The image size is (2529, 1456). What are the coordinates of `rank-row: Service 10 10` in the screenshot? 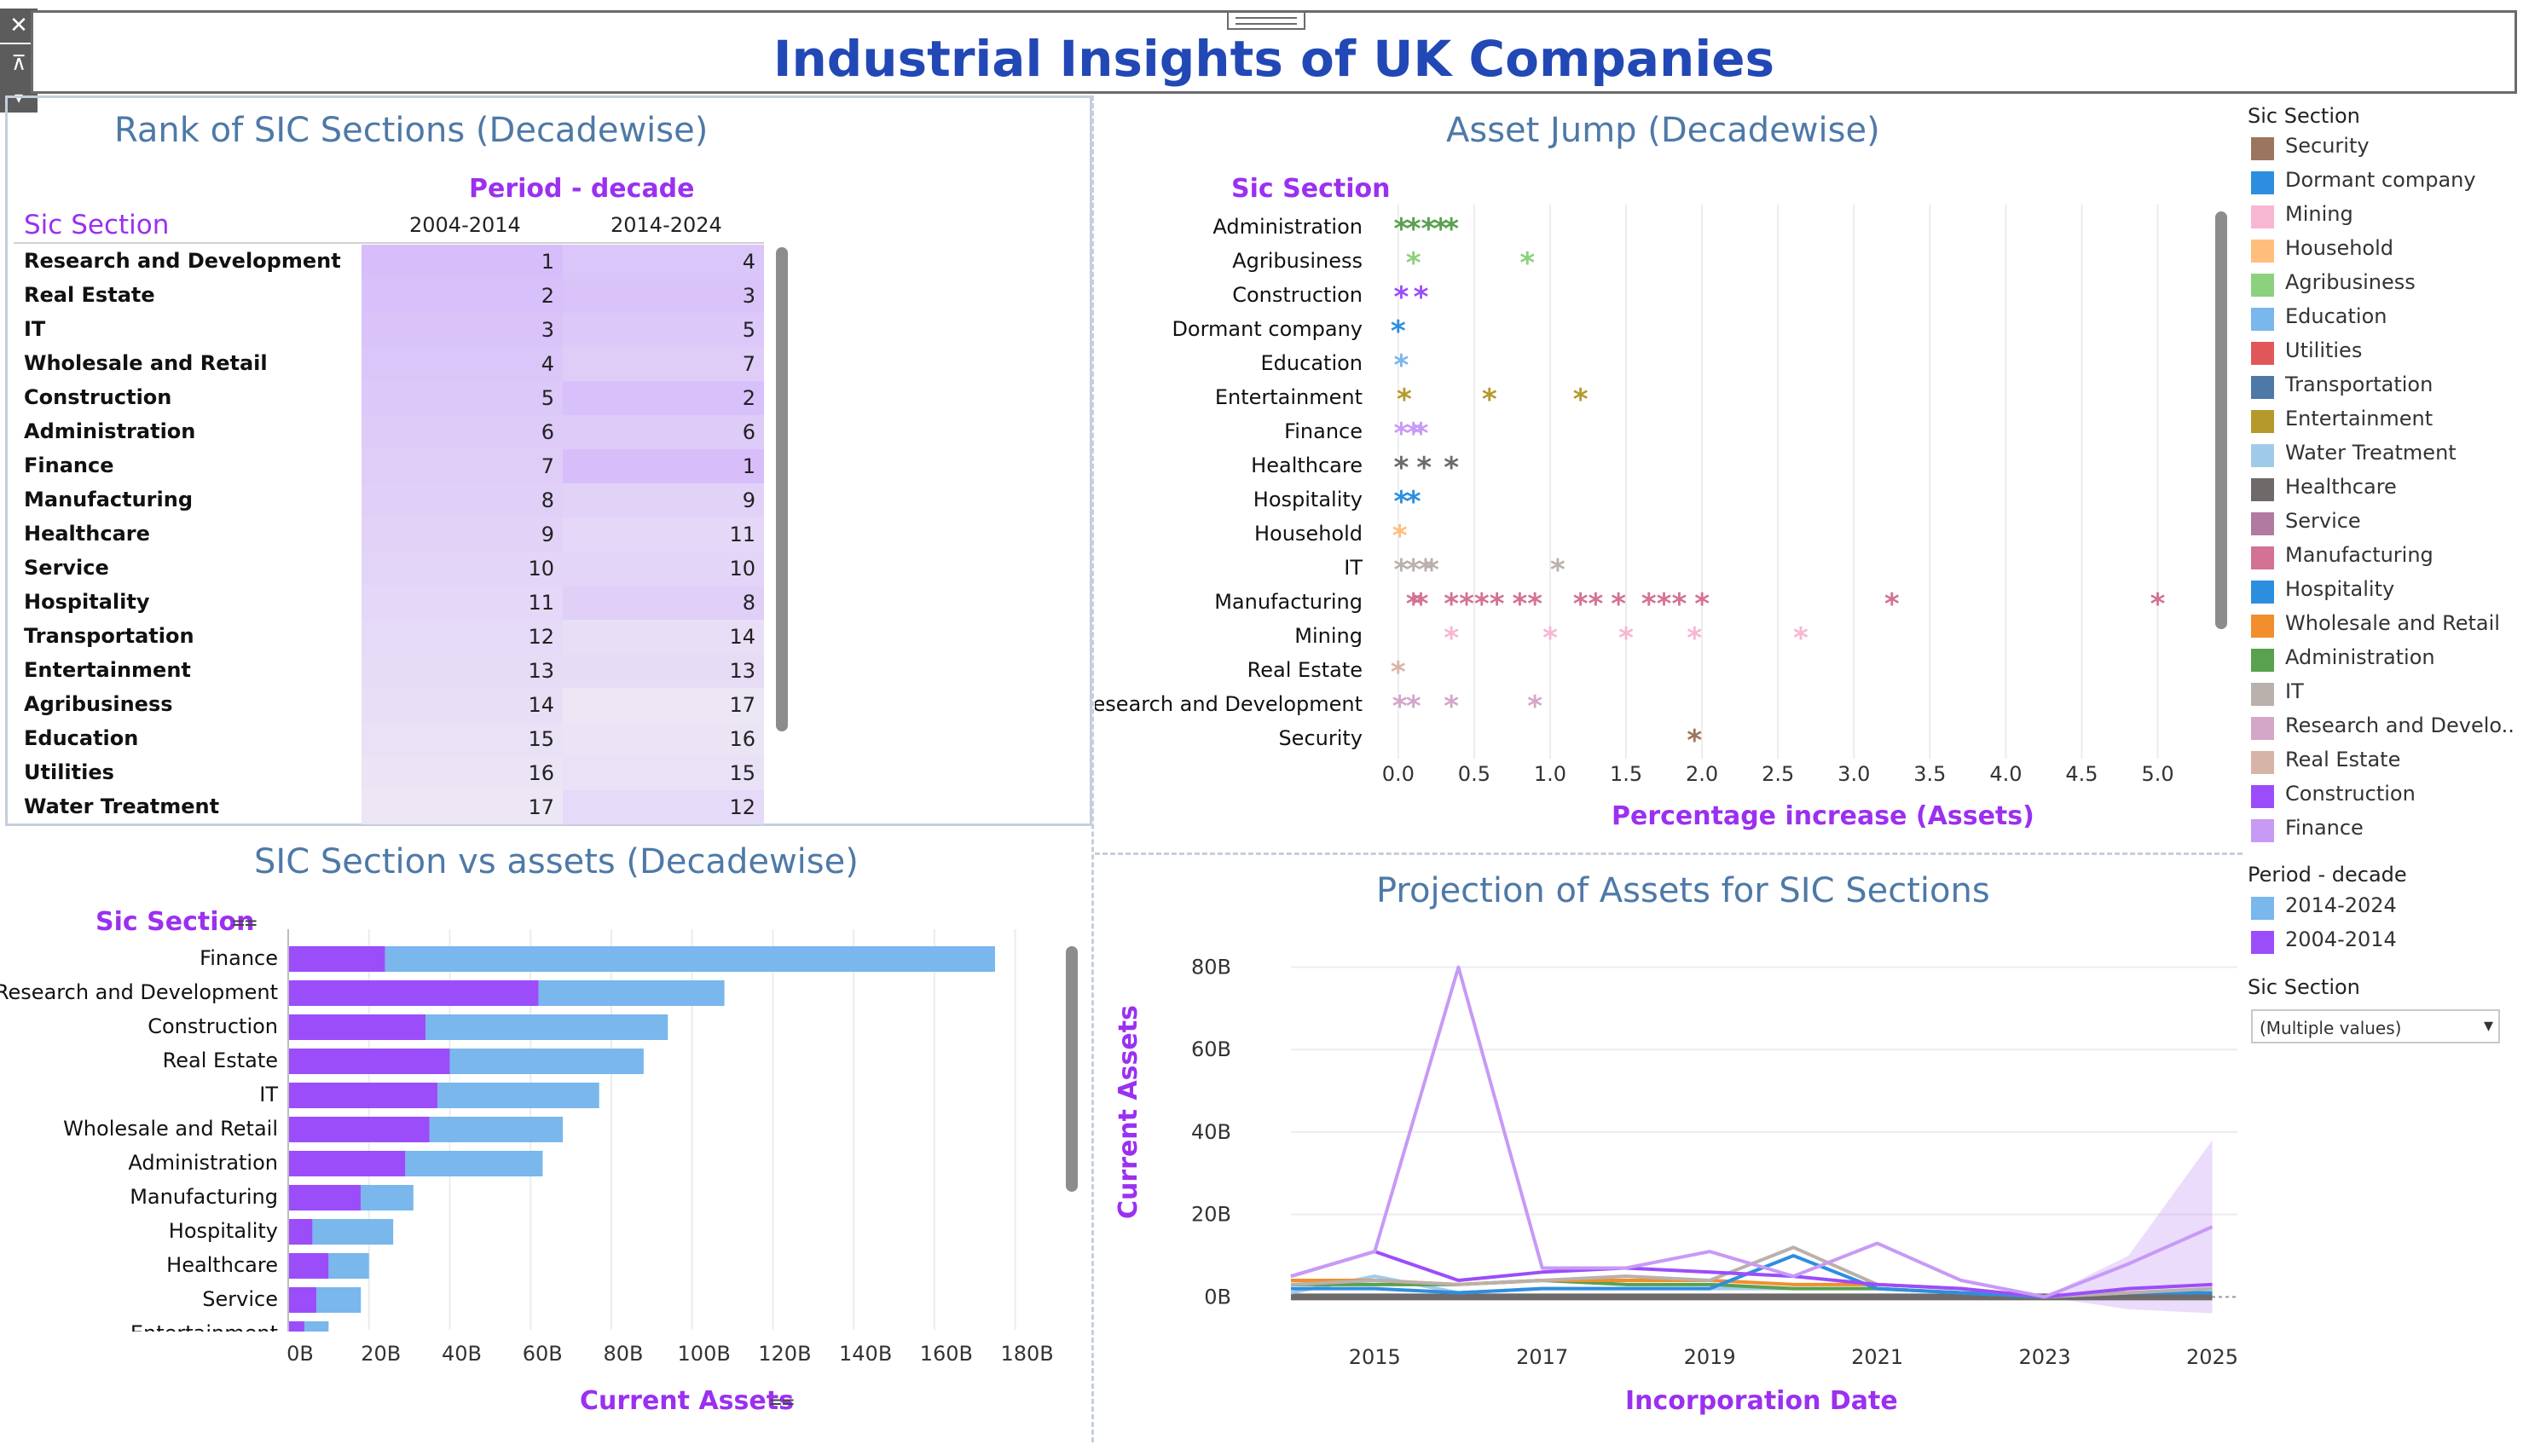 It's located at (389, 569).